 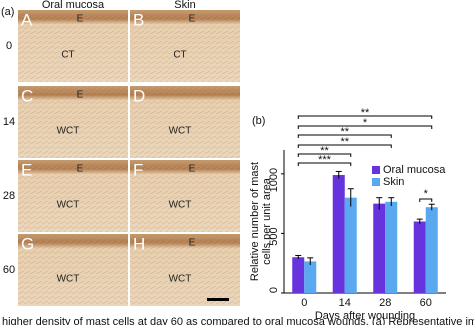 What do you see at coordinates (385, 303) in the screenshot?
I see `x-tick-label: 28` at bounding box center [385, 303].